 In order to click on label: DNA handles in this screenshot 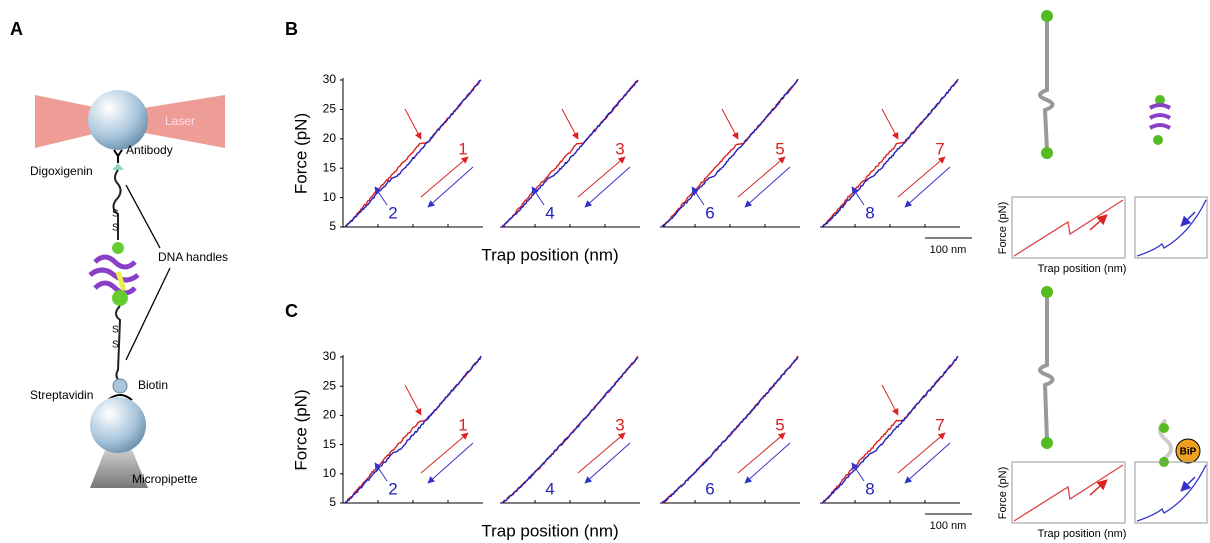, I will do `click(193, 257)`.